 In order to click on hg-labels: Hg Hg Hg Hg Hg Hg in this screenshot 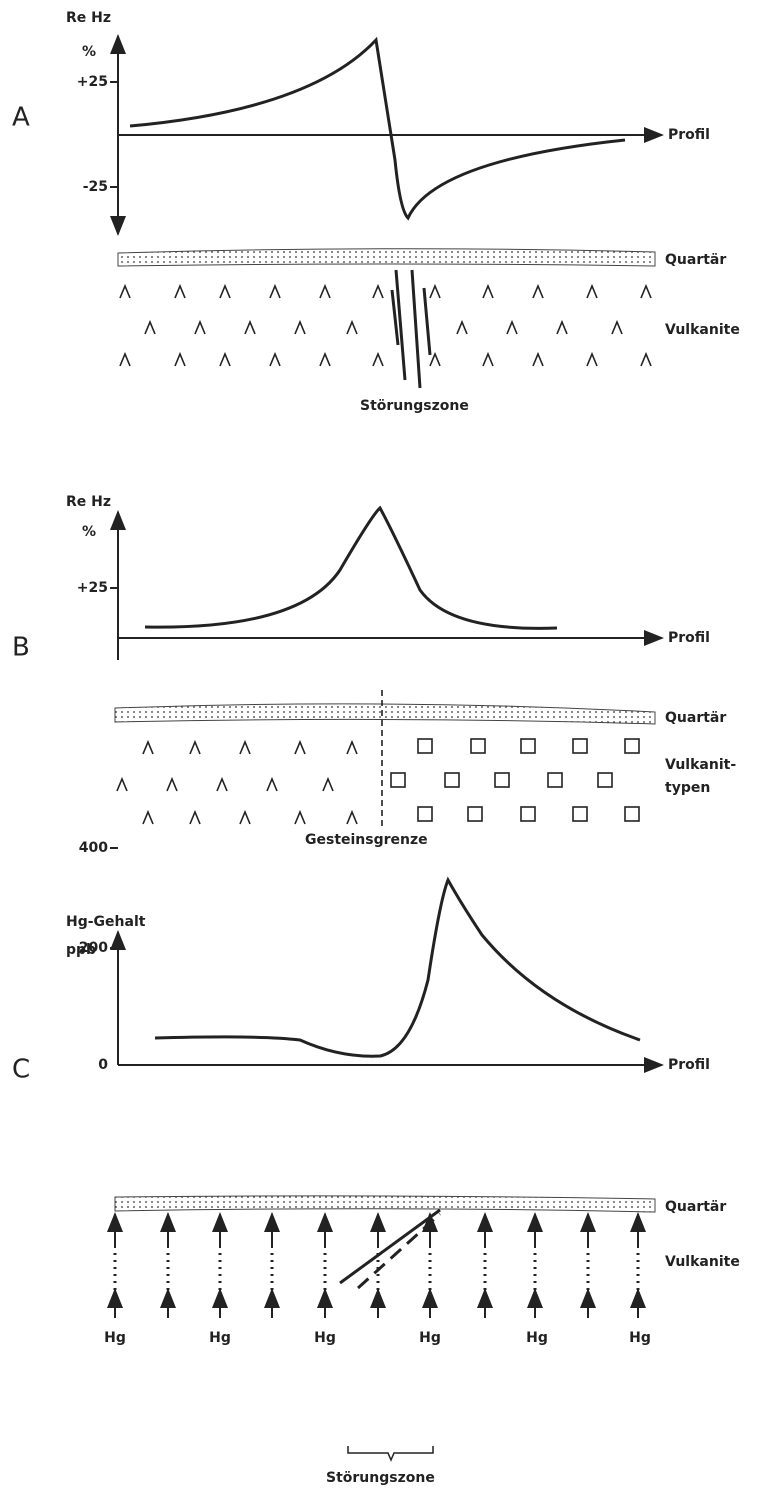, I will do `click(377, 1338)`.